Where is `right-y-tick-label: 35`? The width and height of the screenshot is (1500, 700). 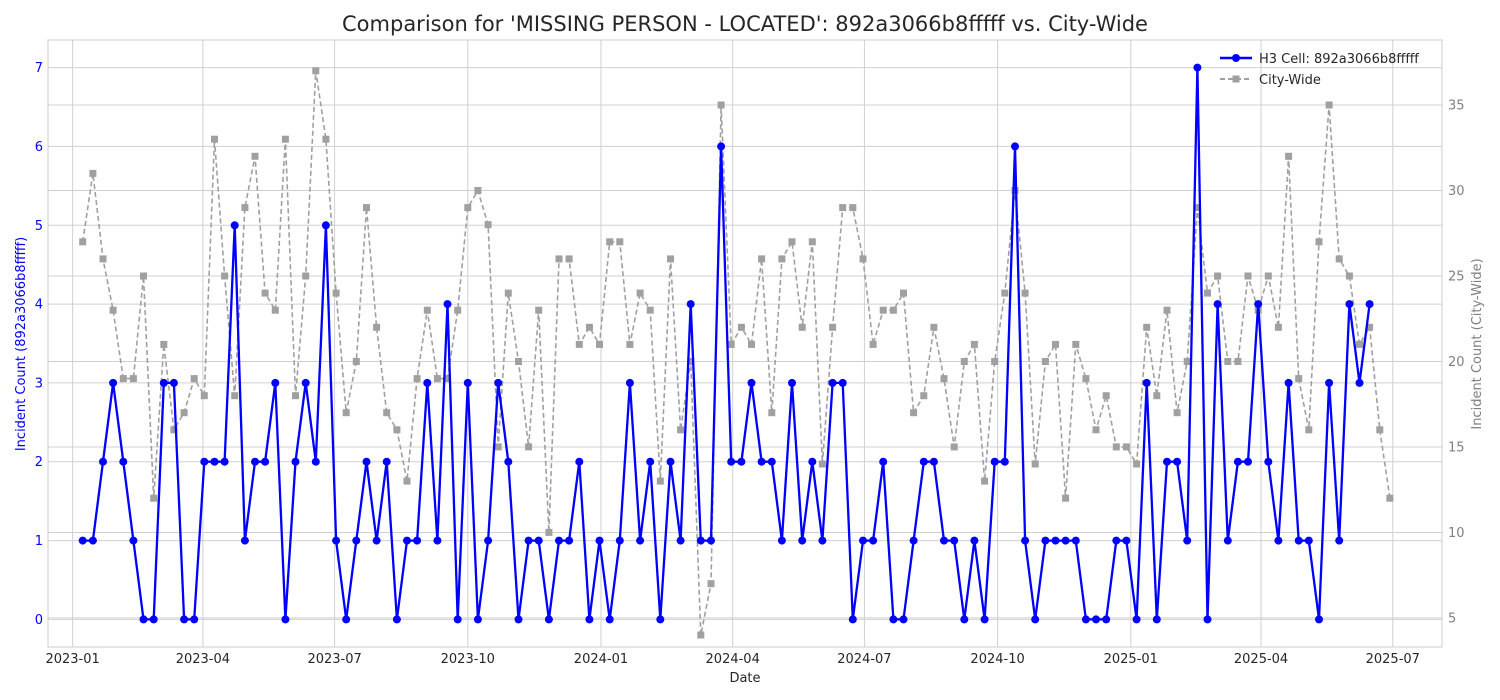
right-y-tick-label: 35 is located at coordinates (1456, 105).